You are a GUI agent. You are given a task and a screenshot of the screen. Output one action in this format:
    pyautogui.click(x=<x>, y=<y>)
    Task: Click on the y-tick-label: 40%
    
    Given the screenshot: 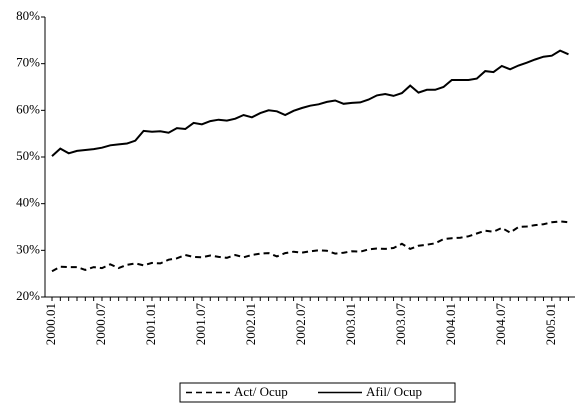 What is the action you would take?
    pyautogui.click(x=28, y=202)
    